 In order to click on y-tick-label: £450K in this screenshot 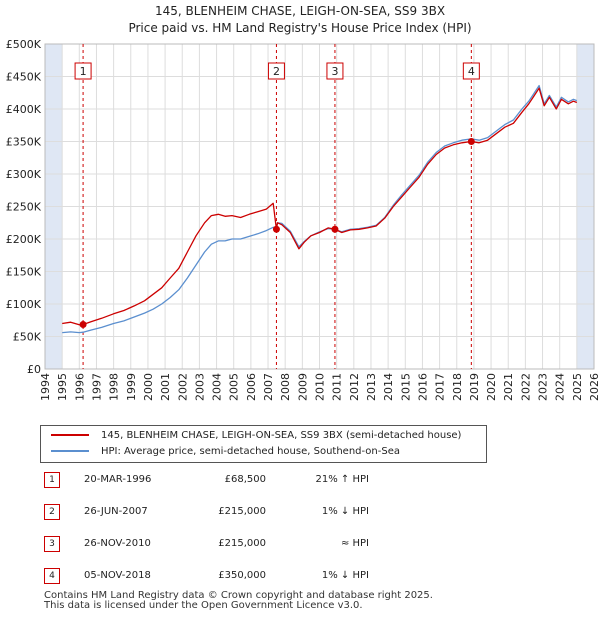, I will do `click(24, 77)`.